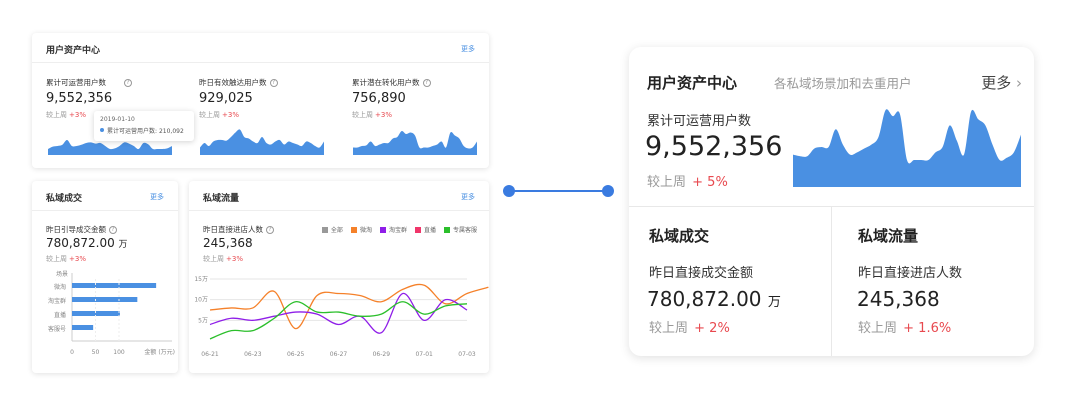 The width and height of the screenshot is (1080, 404). Describe the element at coordinates (123, 245) in the screenshot. I see `metric-unit: 万` at that location.